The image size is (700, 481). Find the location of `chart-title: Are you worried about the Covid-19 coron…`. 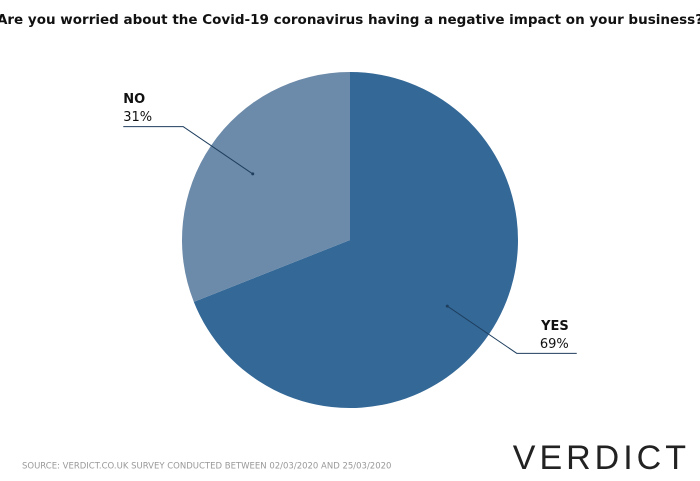

chart-title: Are you worried about the Covid-19 coron… is located at coordinates (350, 20).